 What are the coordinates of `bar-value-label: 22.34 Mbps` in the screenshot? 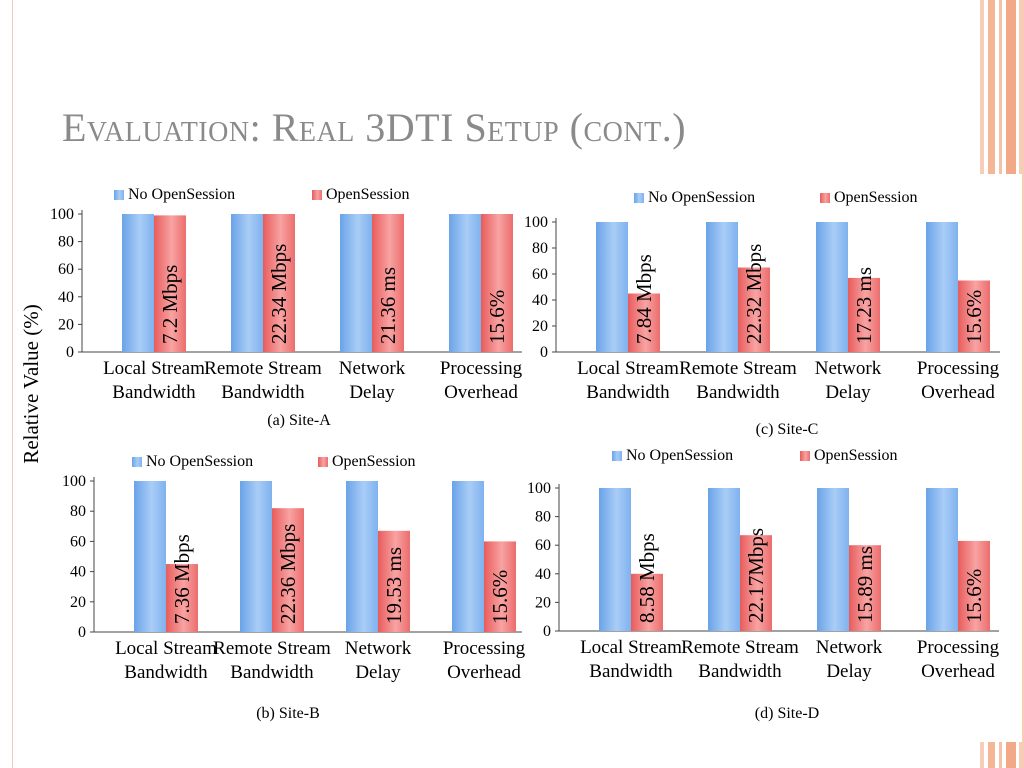 It's located at (279, 294).